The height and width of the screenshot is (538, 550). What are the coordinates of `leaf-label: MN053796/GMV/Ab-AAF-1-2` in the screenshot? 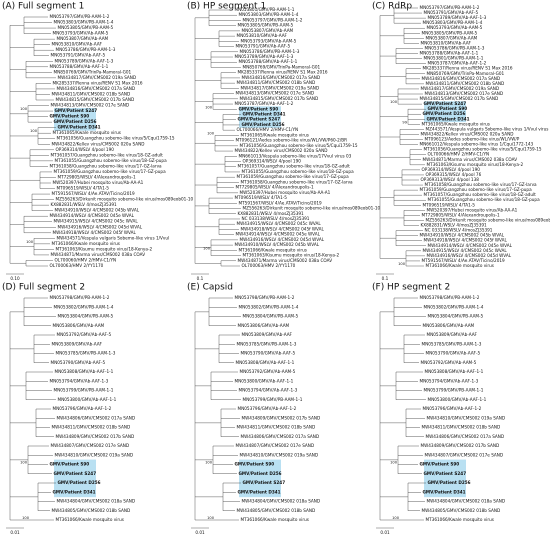 It's located at (82, 408).